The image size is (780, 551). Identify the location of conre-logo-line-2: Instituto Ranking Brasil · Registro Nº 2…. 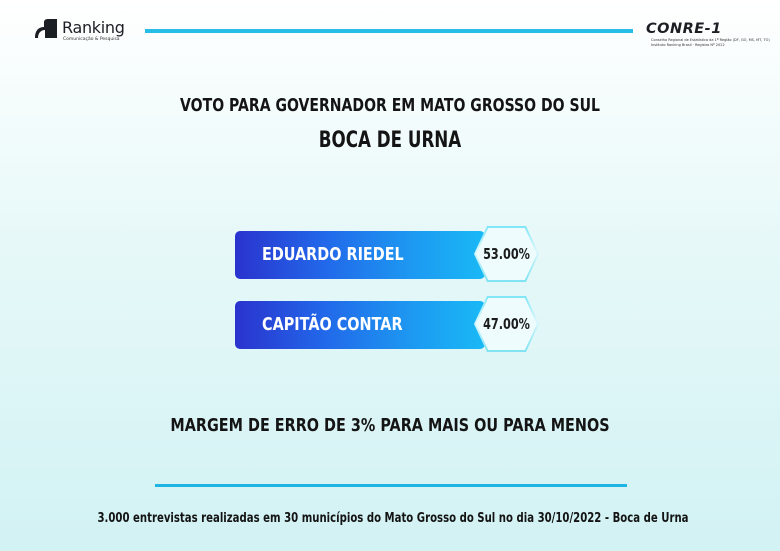
(688, 44).